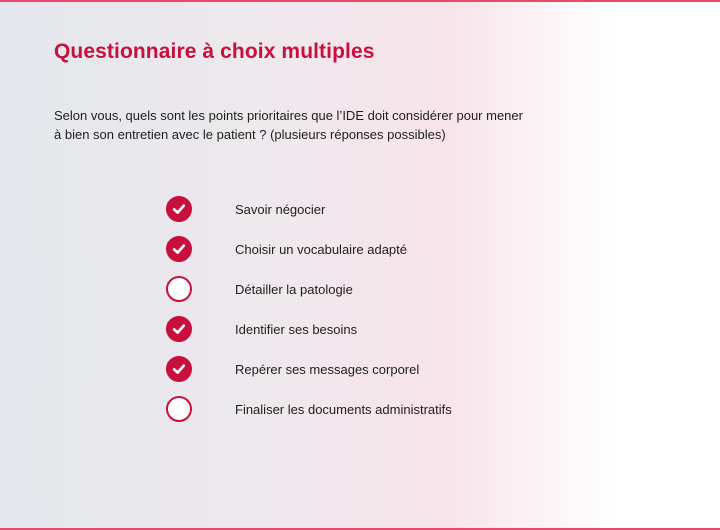 The width and height of the screenshot is (720, 530). Describe the element at coordinates (321, 249) in the screenshot. I see `answer-option-label: Choisir un vocabulaire adapté` at that location.